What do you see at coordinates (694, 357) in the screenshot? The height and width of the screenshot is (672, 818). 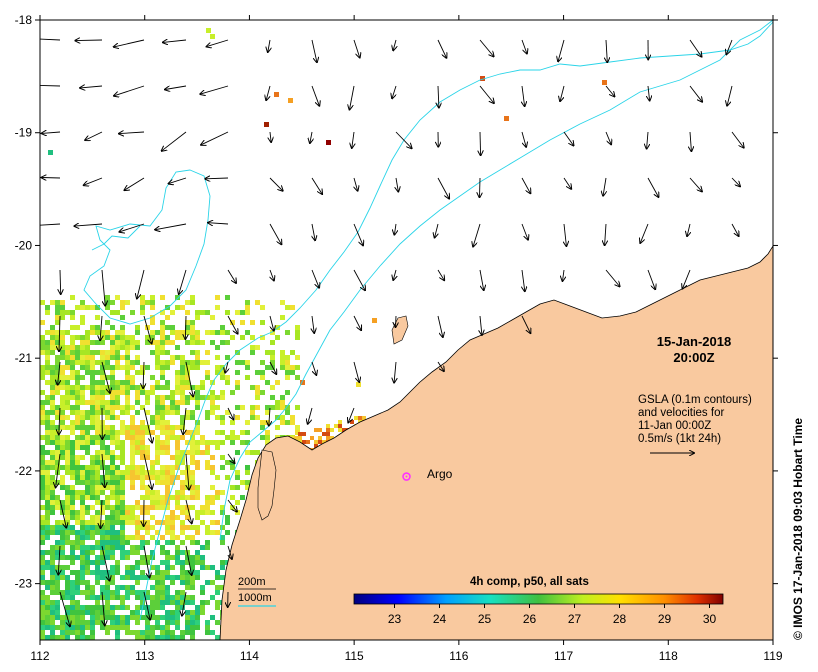 I see `map-time: 20:00Z` at bounding box center [694, 357].